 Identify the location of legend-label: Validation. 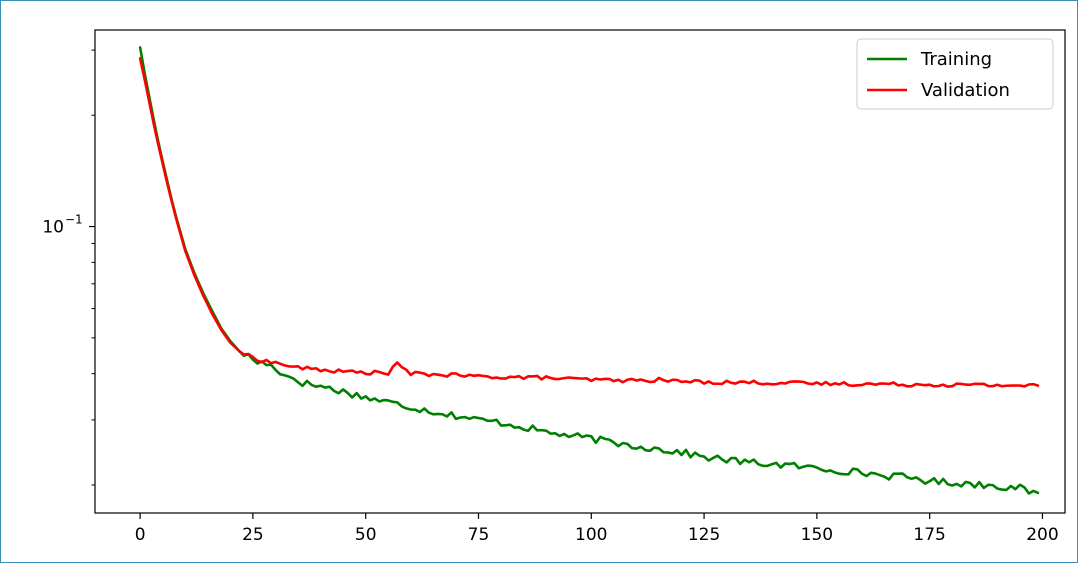
(965, 90).